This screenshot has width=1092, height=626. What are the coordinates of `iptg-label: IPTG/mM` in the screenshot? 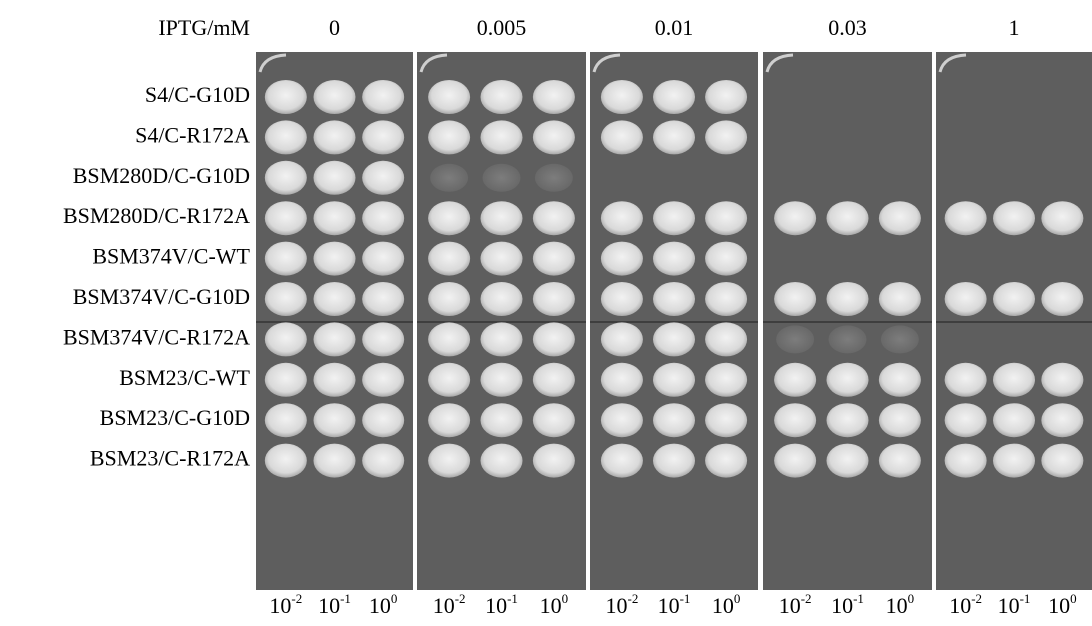 It's located at (204, 27).